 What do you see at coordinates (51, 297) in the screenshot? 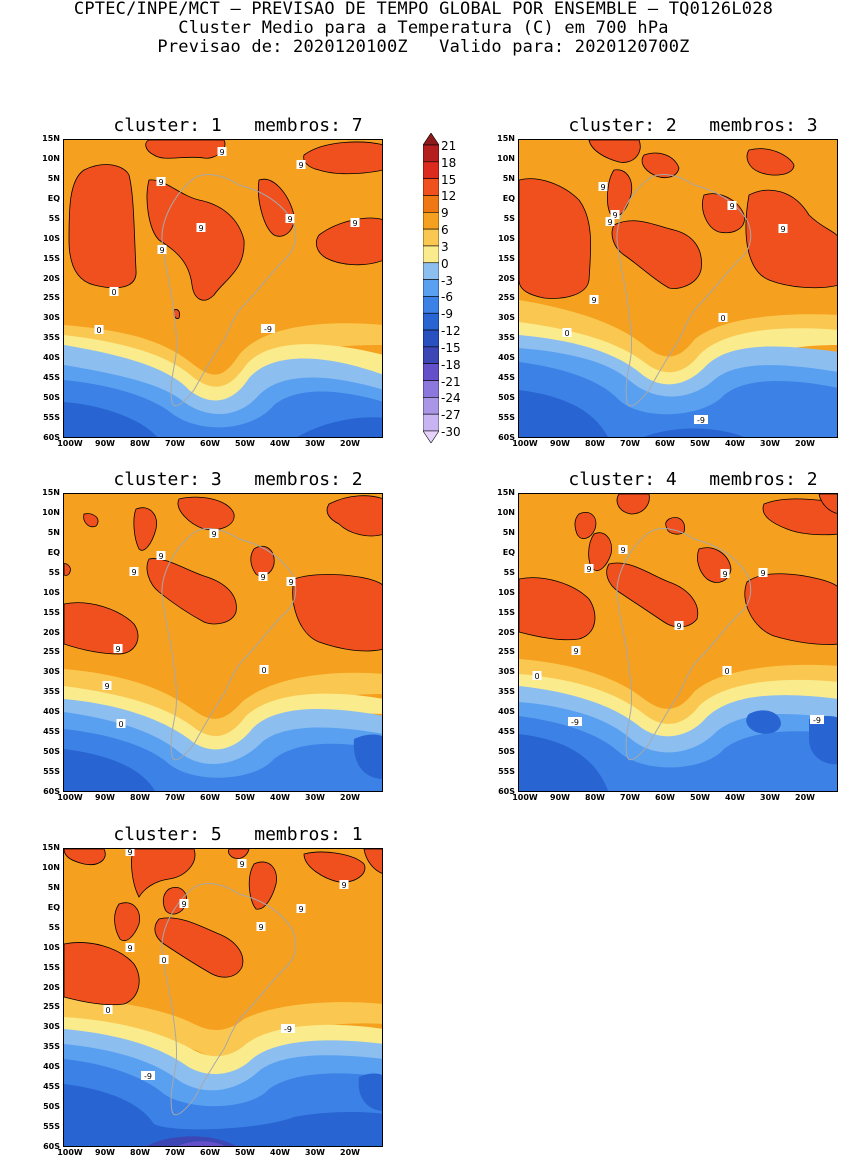
I see `latitude-tick-label: 25S` at bounding box center [51, 297].